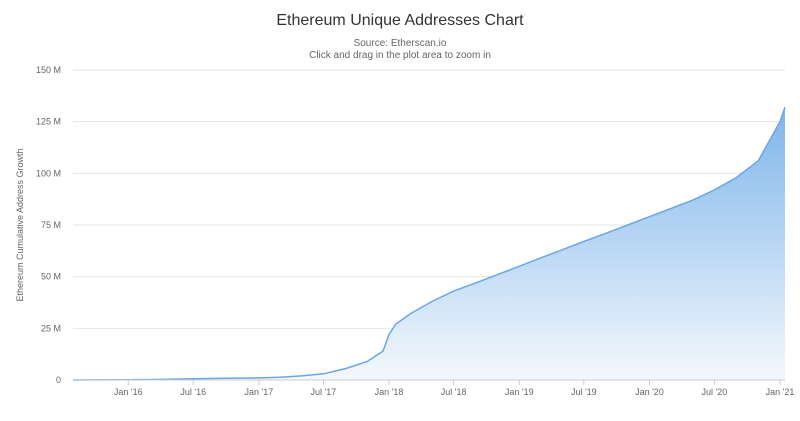  Describe the element at coordinates (48, 173) in the screenshot. I see `y-tick-label: 100 M` at that location.